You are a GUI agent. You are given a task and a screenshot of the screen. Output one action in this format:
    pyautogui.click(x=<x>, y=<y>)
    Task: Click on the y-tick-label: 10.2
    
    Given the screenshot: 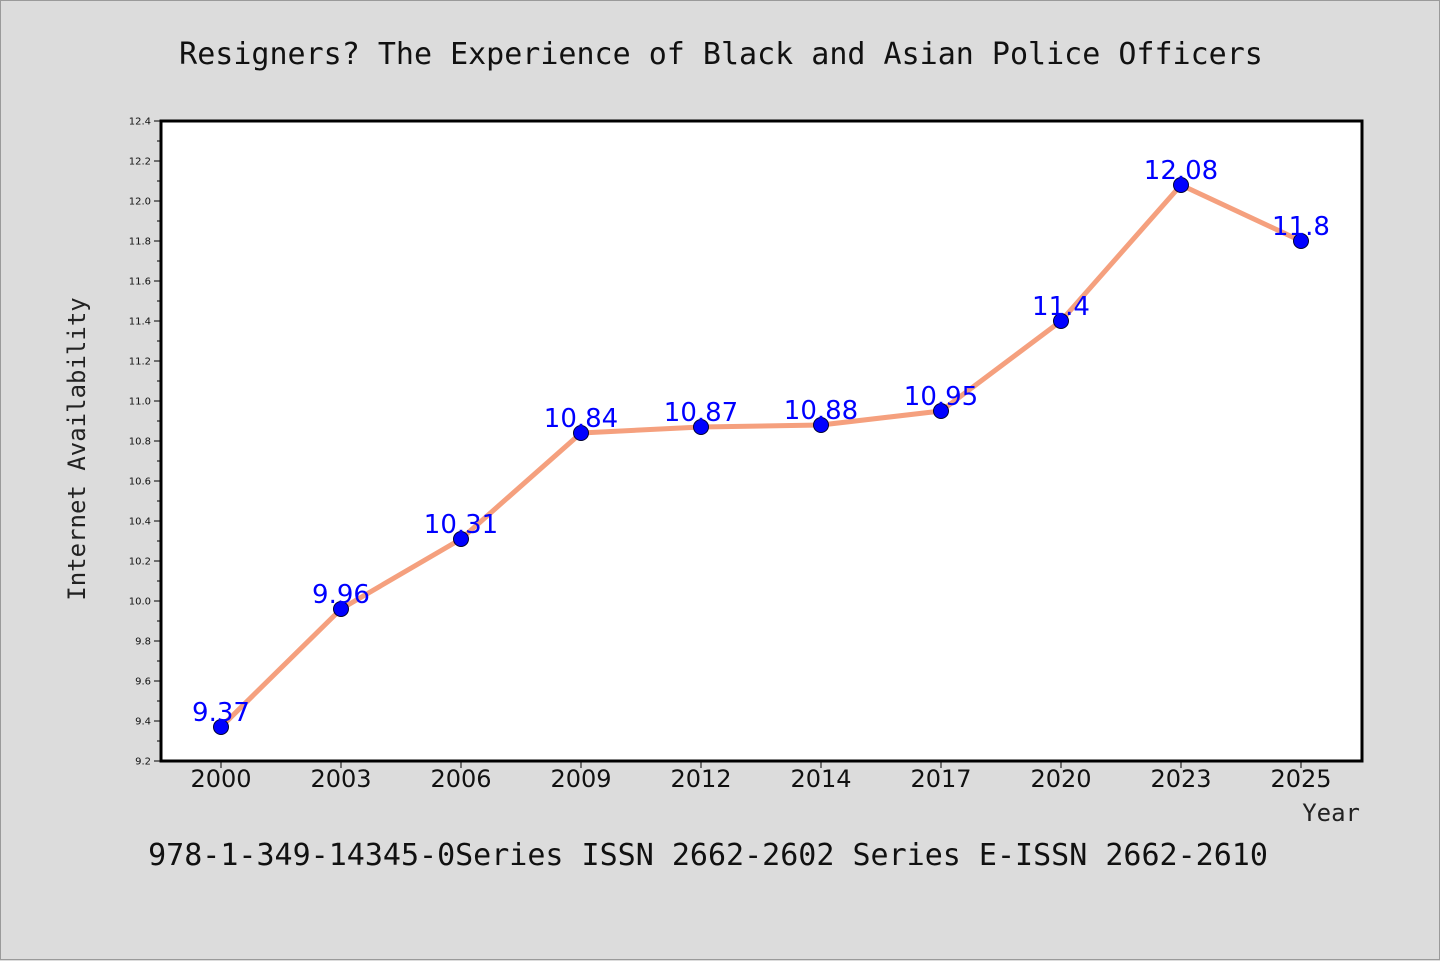 What is the action you would take?
    pyautogui.click(x=140, y=562)
    